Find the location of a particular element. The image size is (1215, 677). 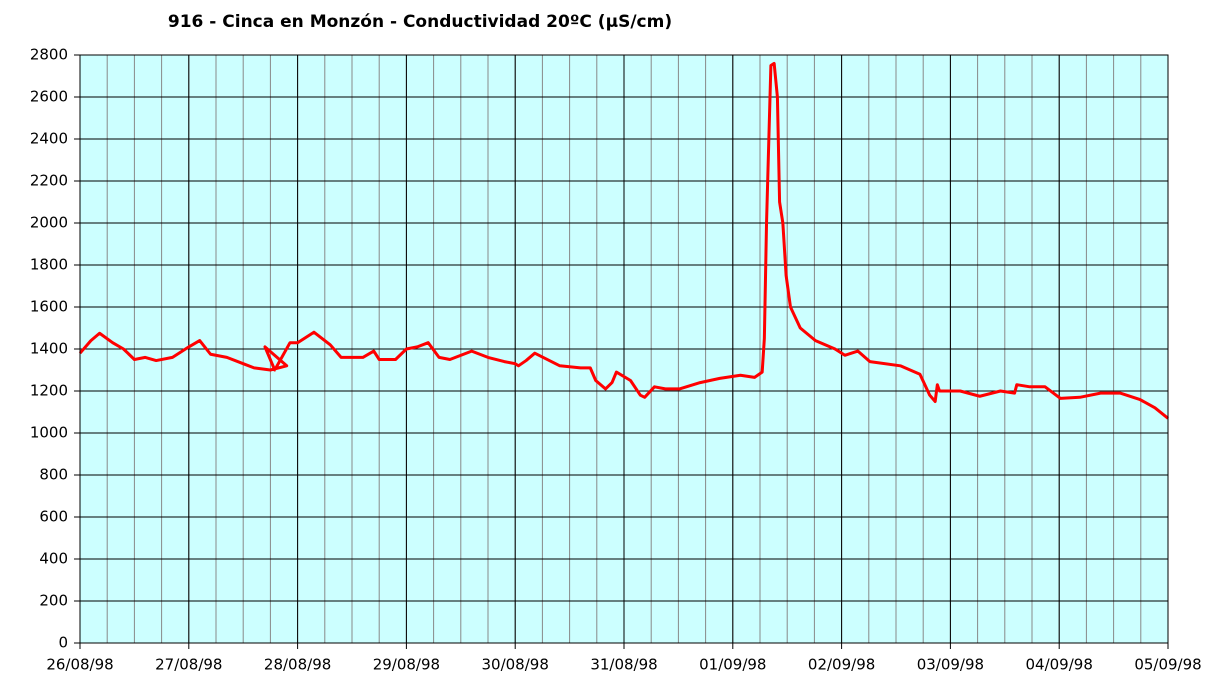

y-tick-label: 2400 is located at coordinates (49, 139).